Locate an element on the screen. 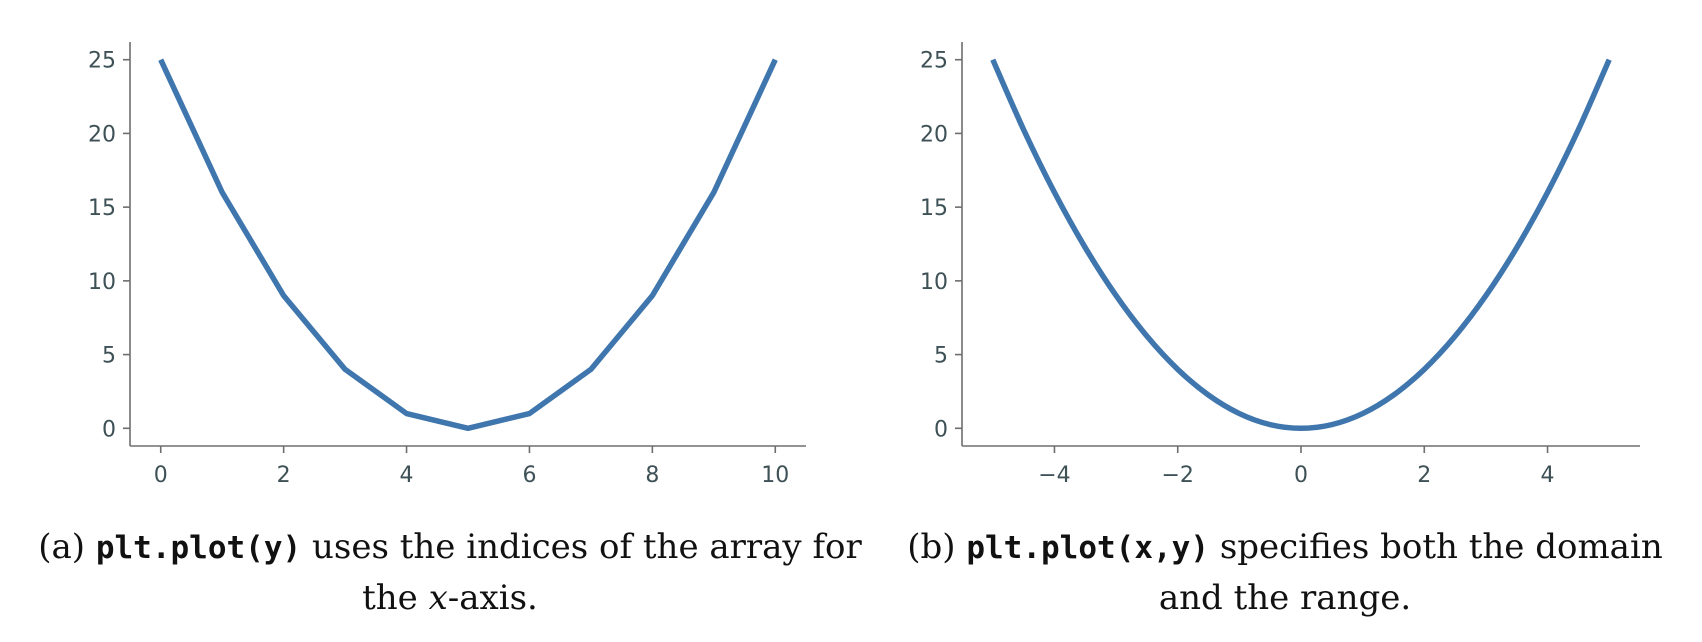 The height and width of the screenshot is (642, 1702). x-tick-label: −2 is located at coordinates (1178, 475).